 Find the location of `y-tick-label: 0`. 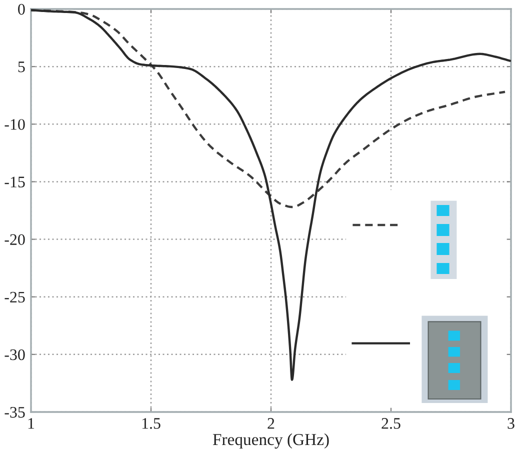

y-tick-label: 0 is located at coordinates (21, 9).